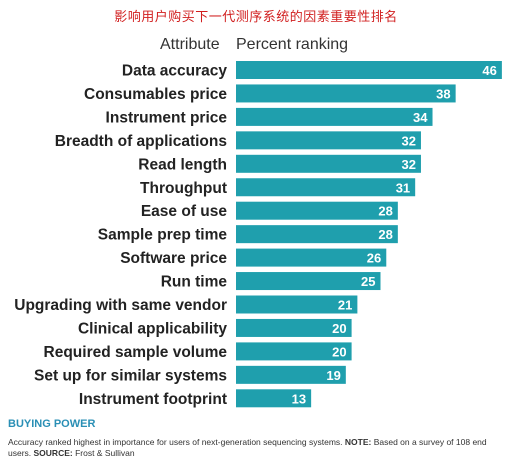 The width and height of the screenshot is (512, 464). I want to click on footer-title: BUYING POWER, so click(52, 424).